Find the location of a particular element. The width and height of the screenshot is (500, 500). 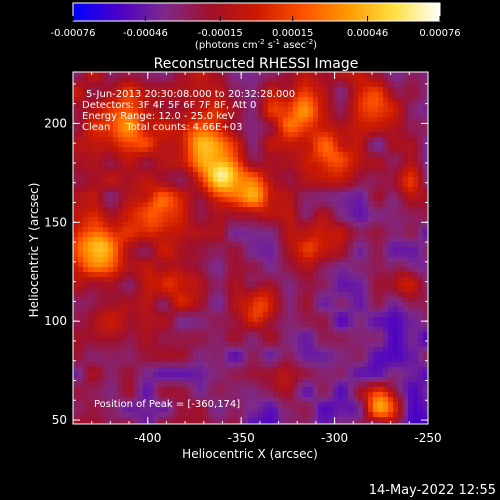

peak-position-label: Position of Peak = [-360,174] is located at coordinates (167, 404).